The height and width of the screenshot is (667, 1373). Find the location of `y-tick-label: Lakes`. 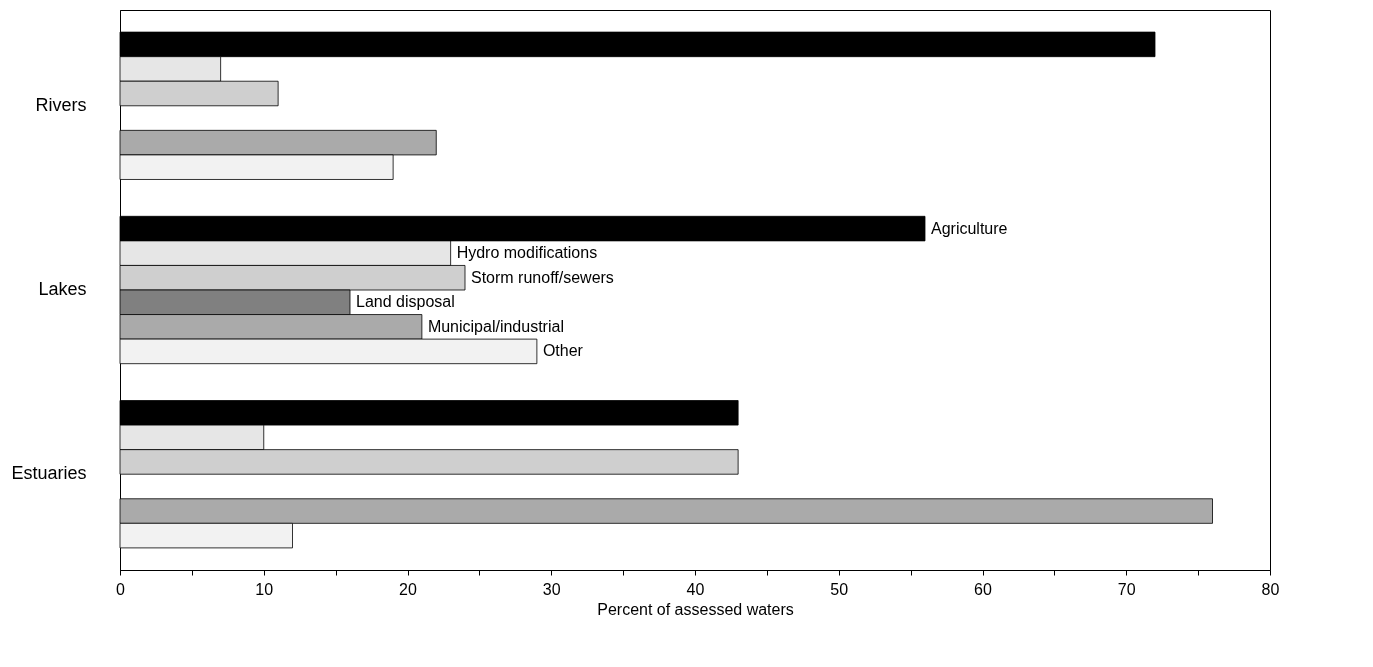

y-tick-label: Lakes is located at coordinates (62, 289).